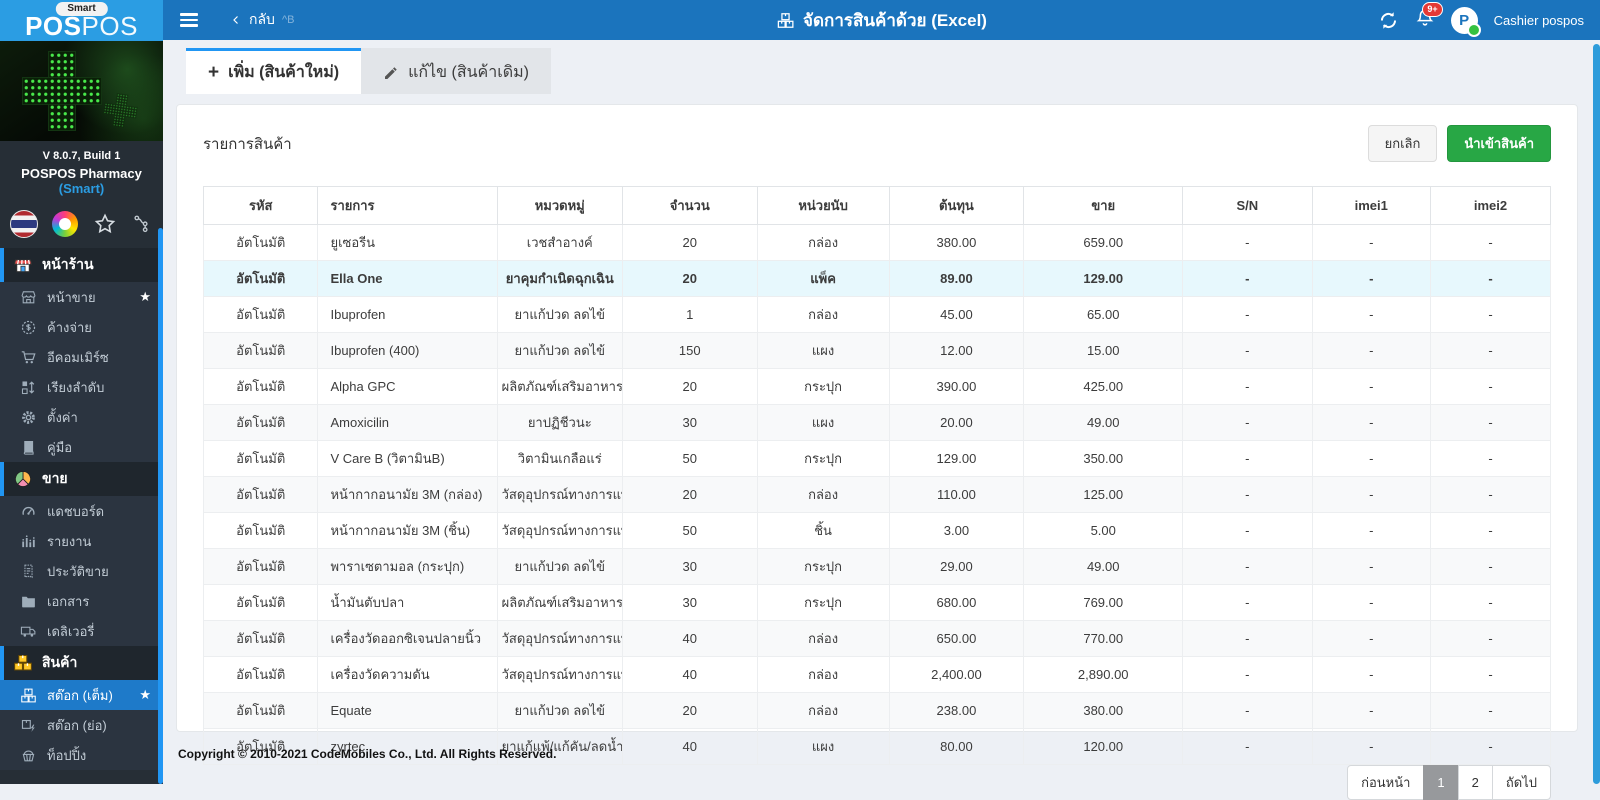  Describe the element at coordinates (288, 20) in the screenshot. I see `back-shortcut-hint: ^B` at that location.